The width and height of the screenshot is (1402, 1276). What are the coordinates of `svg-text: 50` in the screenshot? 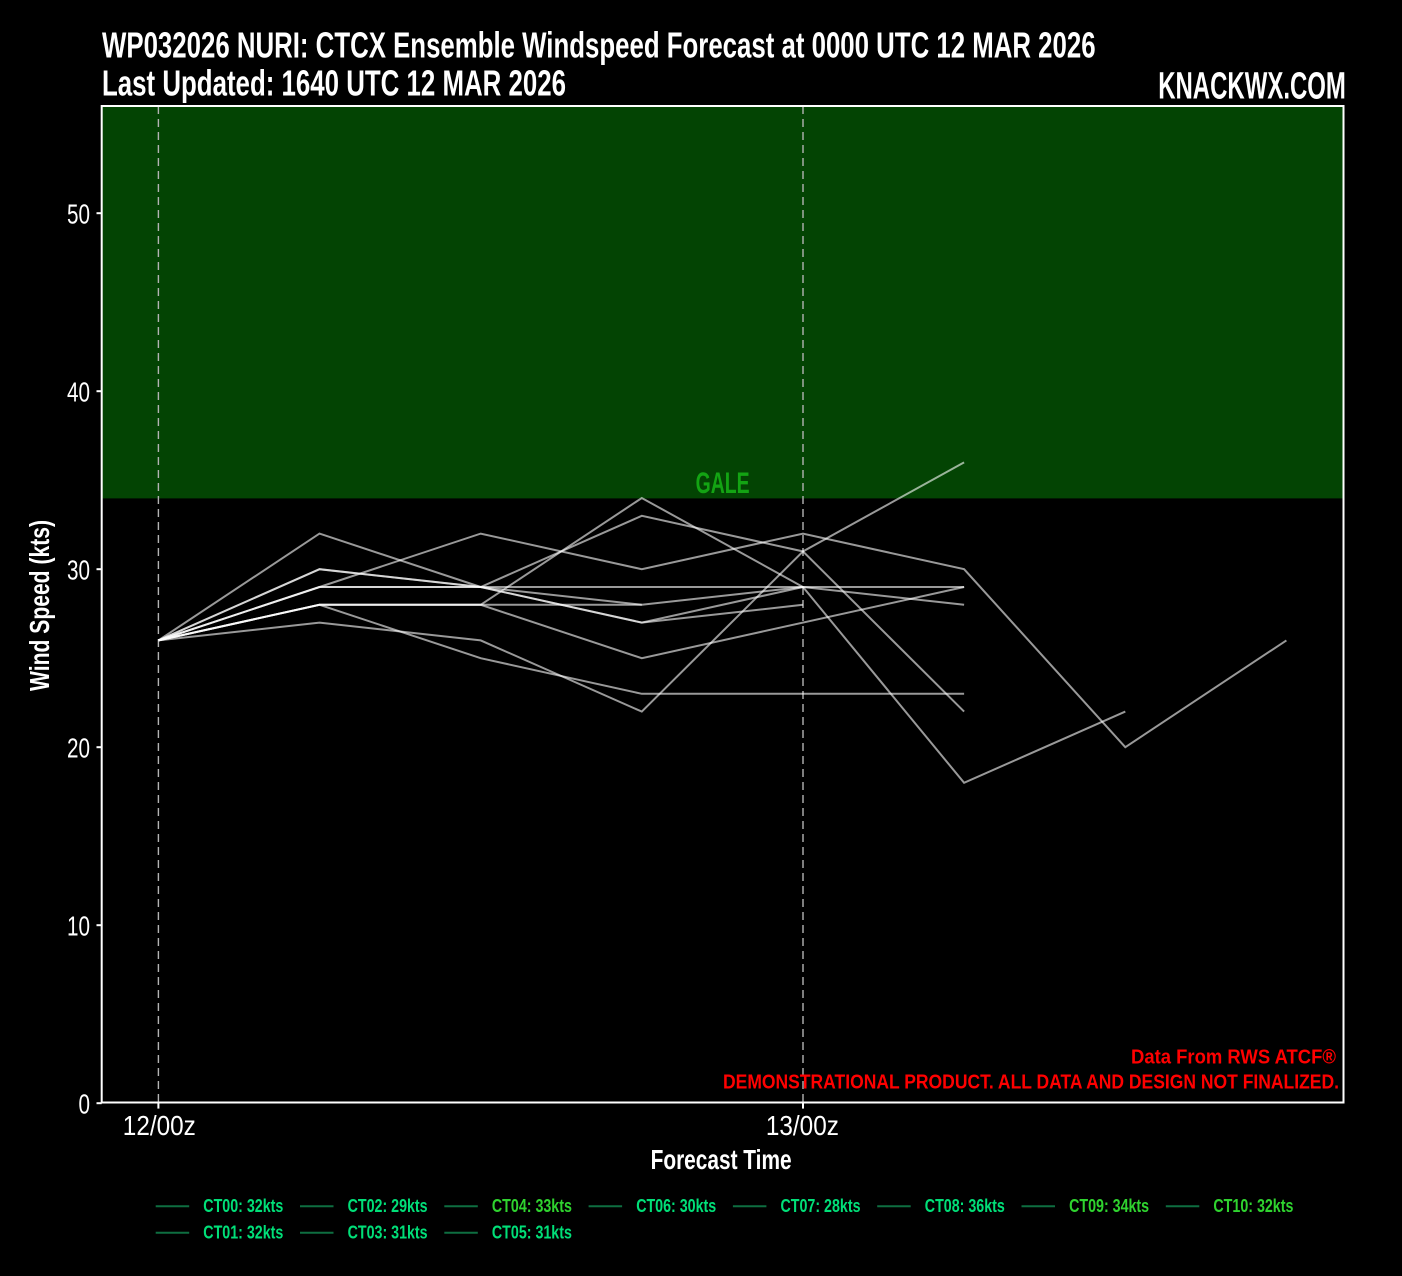 It's located at (78, 214).